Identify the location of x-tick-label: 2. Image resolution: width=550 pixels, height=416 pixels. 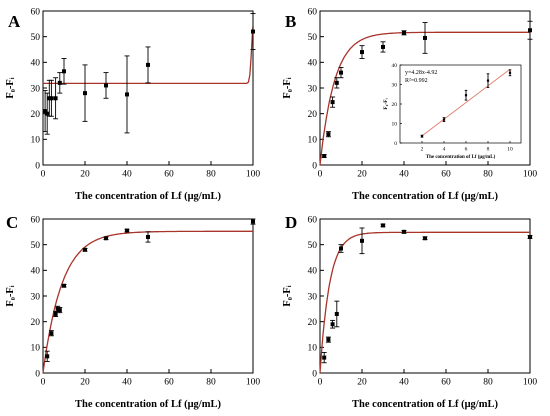
(422, 150).